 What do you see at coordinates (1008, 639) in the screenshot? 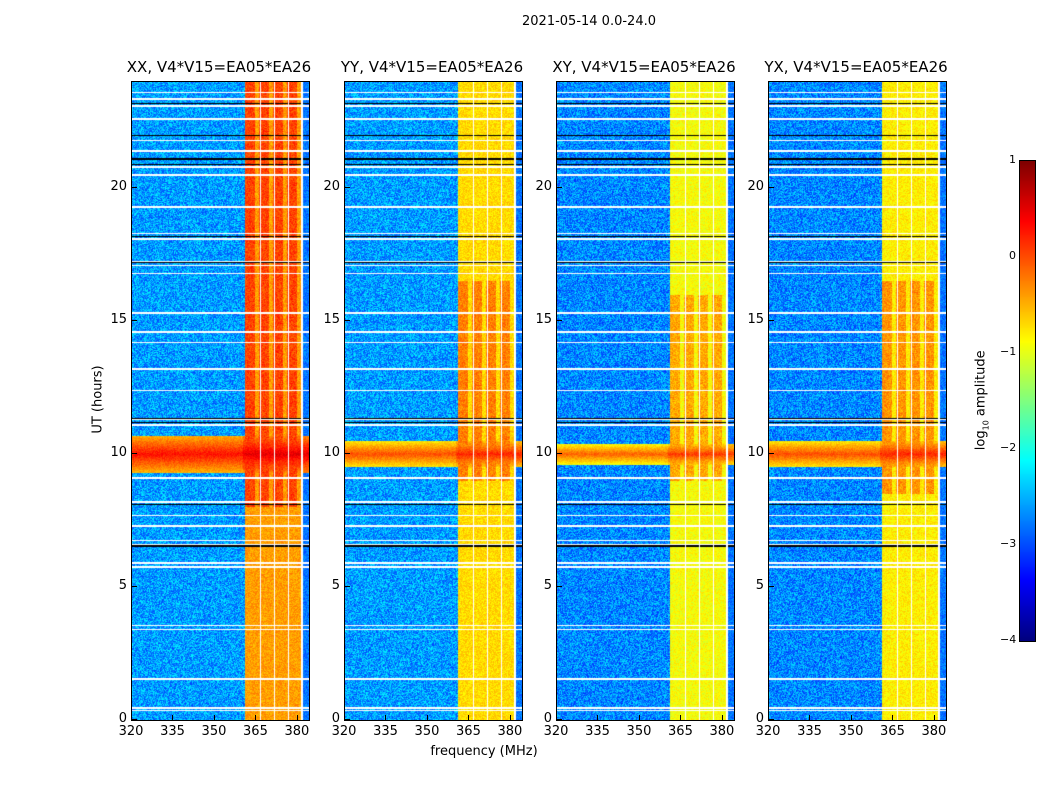
I see `colorbar-tick-label: −4` at bounding box center [1008, 639].